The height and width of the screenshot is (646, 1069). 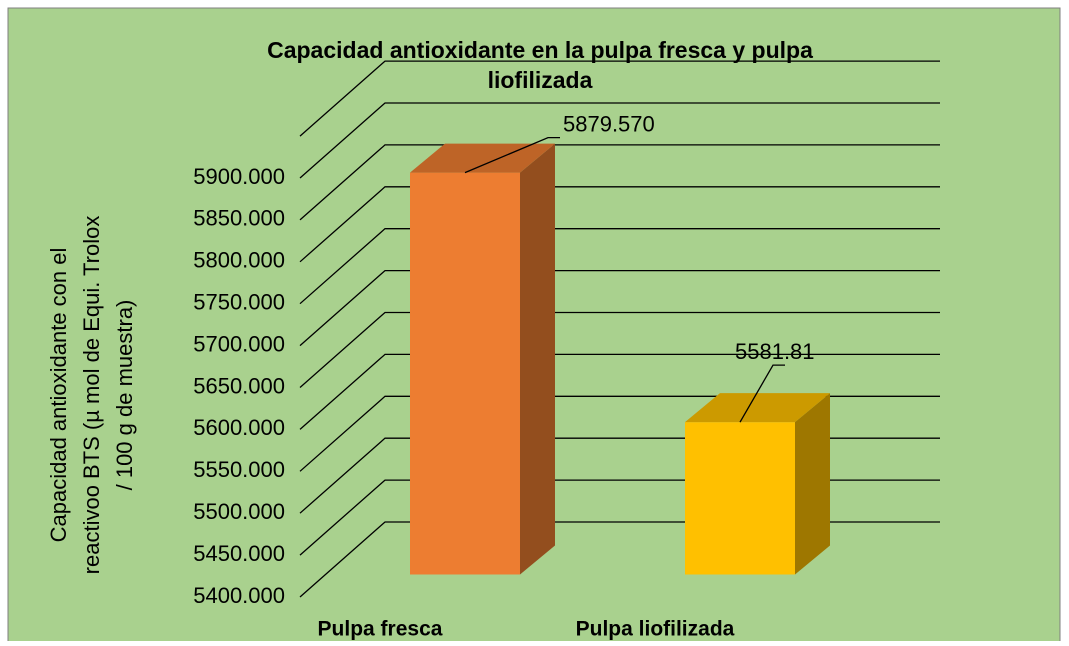 I want to click on y-tick-label: 5500.000, so click(x=239, y=511).